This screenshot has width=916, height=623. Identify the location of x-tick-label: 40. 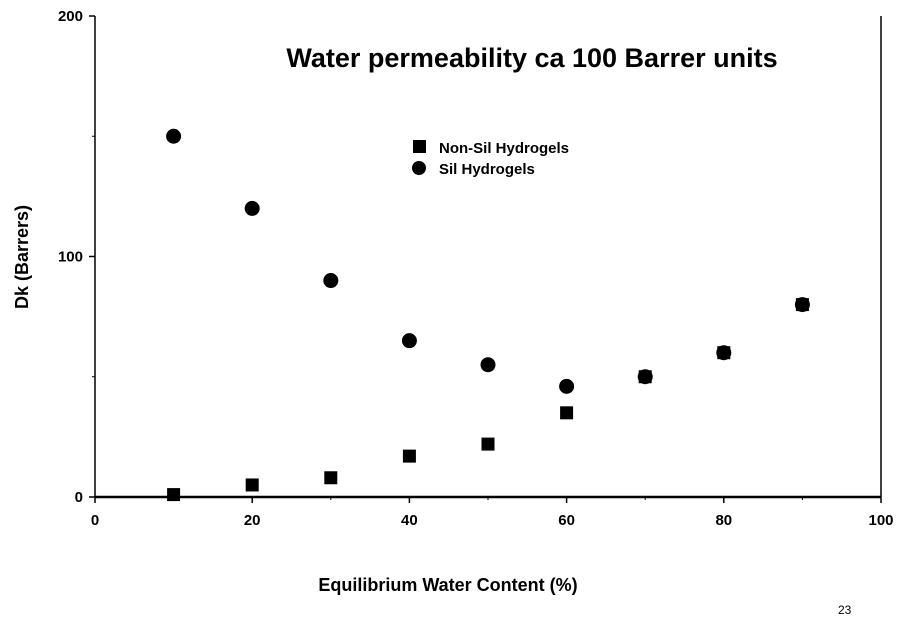
(409, 520).